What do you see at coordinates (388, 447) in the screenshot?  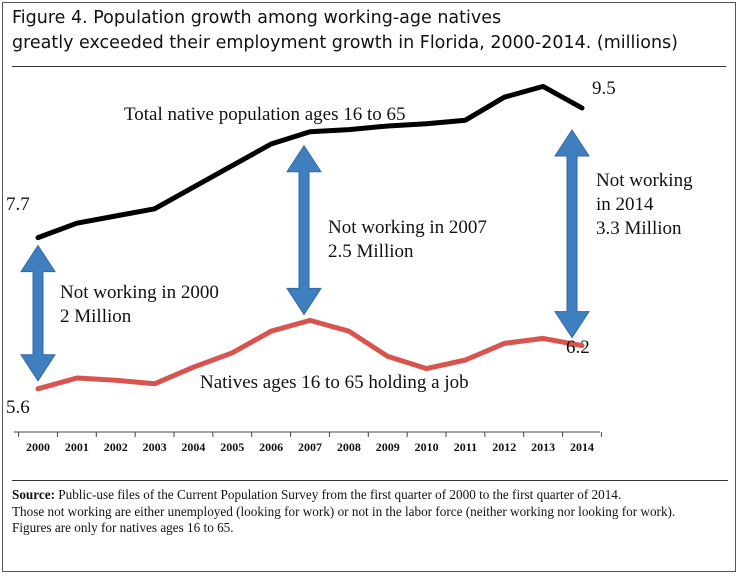 I see `x-tick-label: 2009` at bounding box center [388, 447].